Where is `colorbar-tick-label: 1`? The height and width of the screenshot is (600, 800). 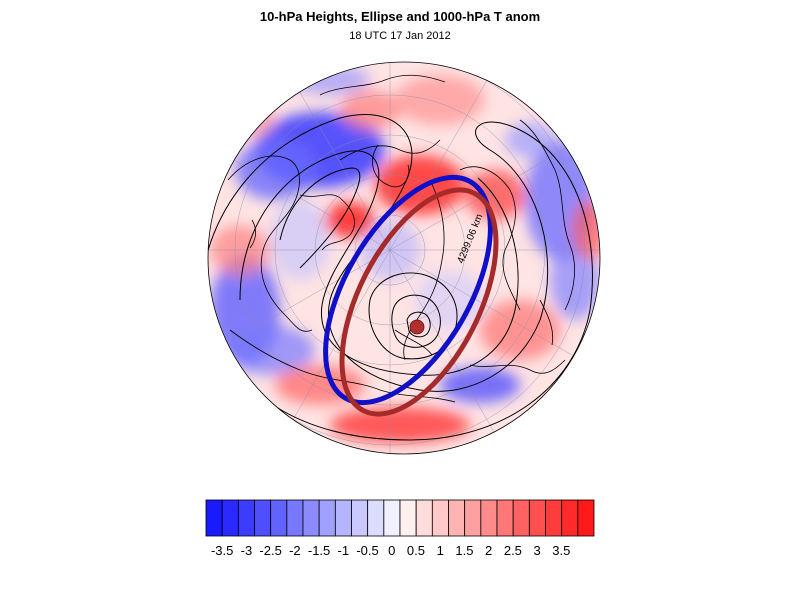
colorbar-tick-label: 1 is located at coordinates (440, 550).